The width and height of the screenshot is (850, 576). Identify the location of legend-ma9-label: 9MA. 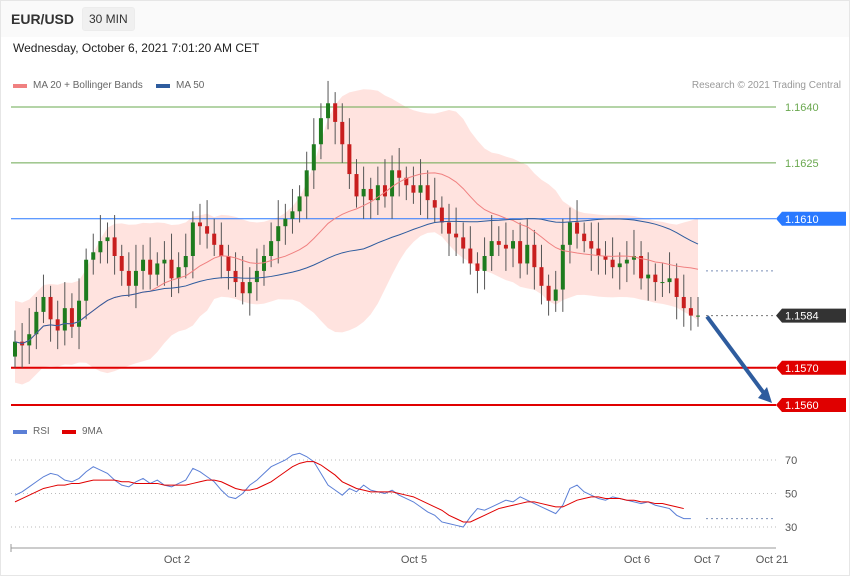
(92, 431).